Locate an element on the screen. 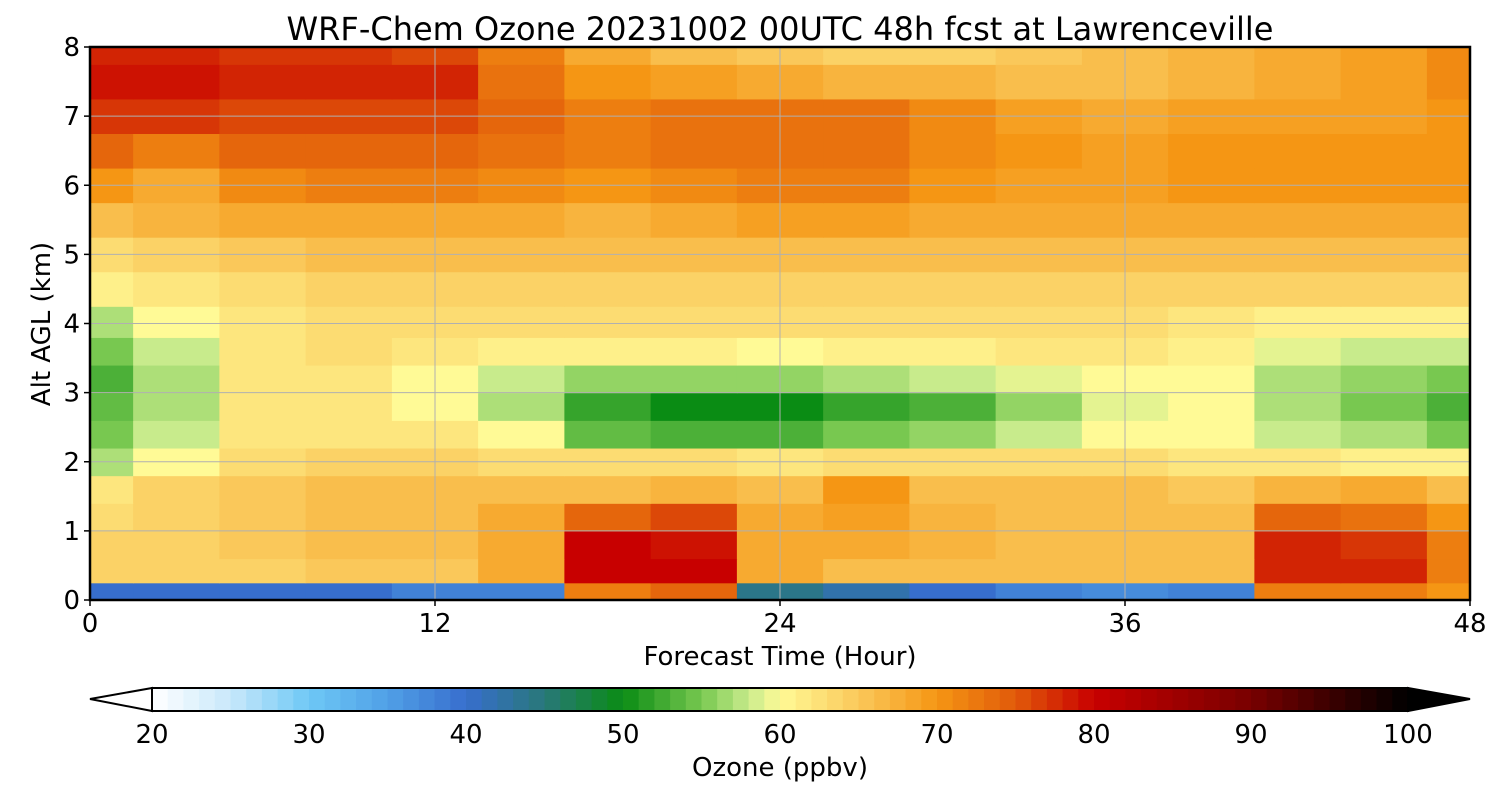 This screenshot has height=800, width=1500. colorbar-tick-label: 60 is located at coordinates (779, 735).